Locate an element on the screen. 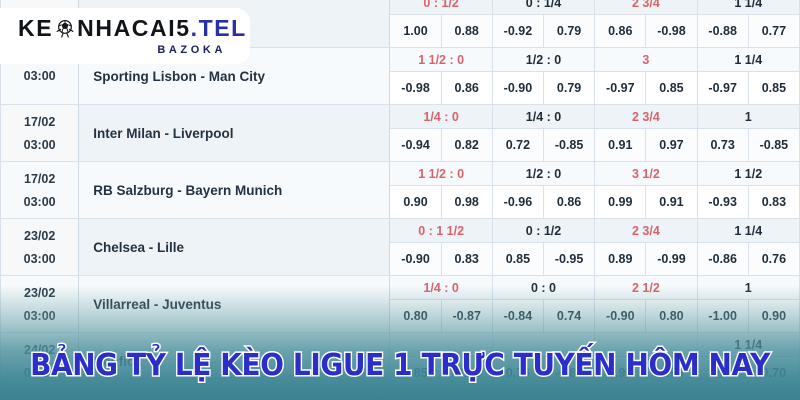 The height and width of the screenshot is (400, 800). odd-4-7: 0.76 is located at coordinates (773, 259).